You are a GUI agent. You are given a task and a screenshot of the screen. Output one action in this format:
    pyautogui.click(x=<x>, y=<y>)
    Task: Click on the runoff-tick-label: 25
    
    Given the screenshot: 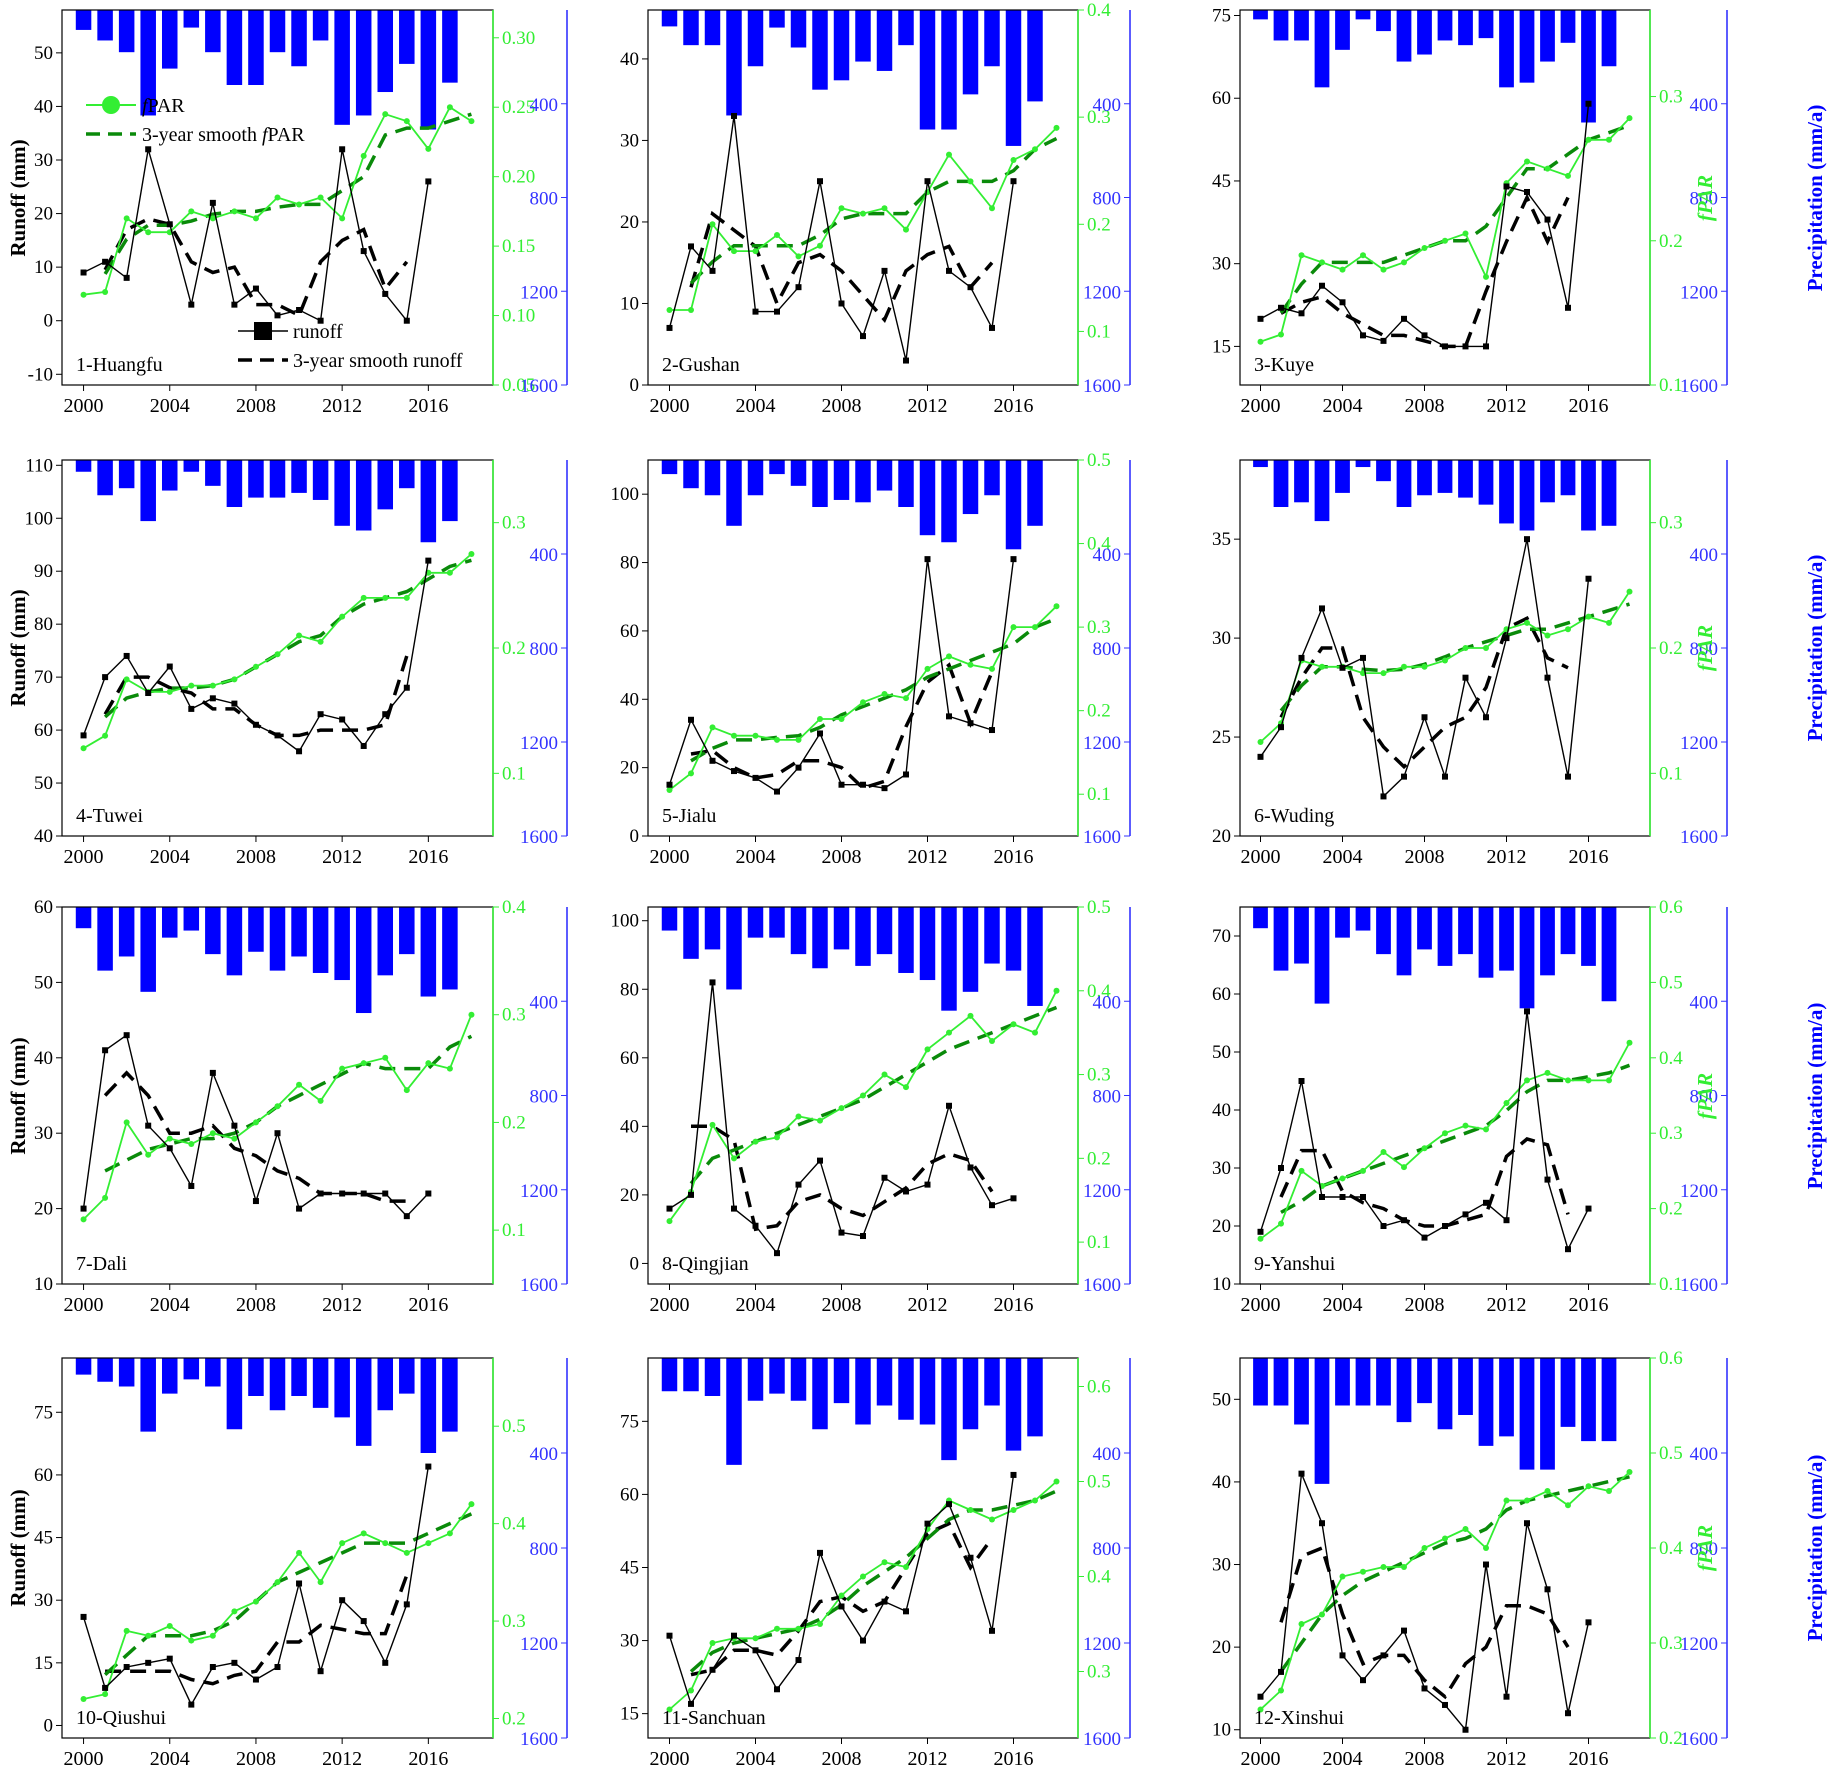 What is the action you would take?
    pyautogui.click(x=1221, y=737)
    